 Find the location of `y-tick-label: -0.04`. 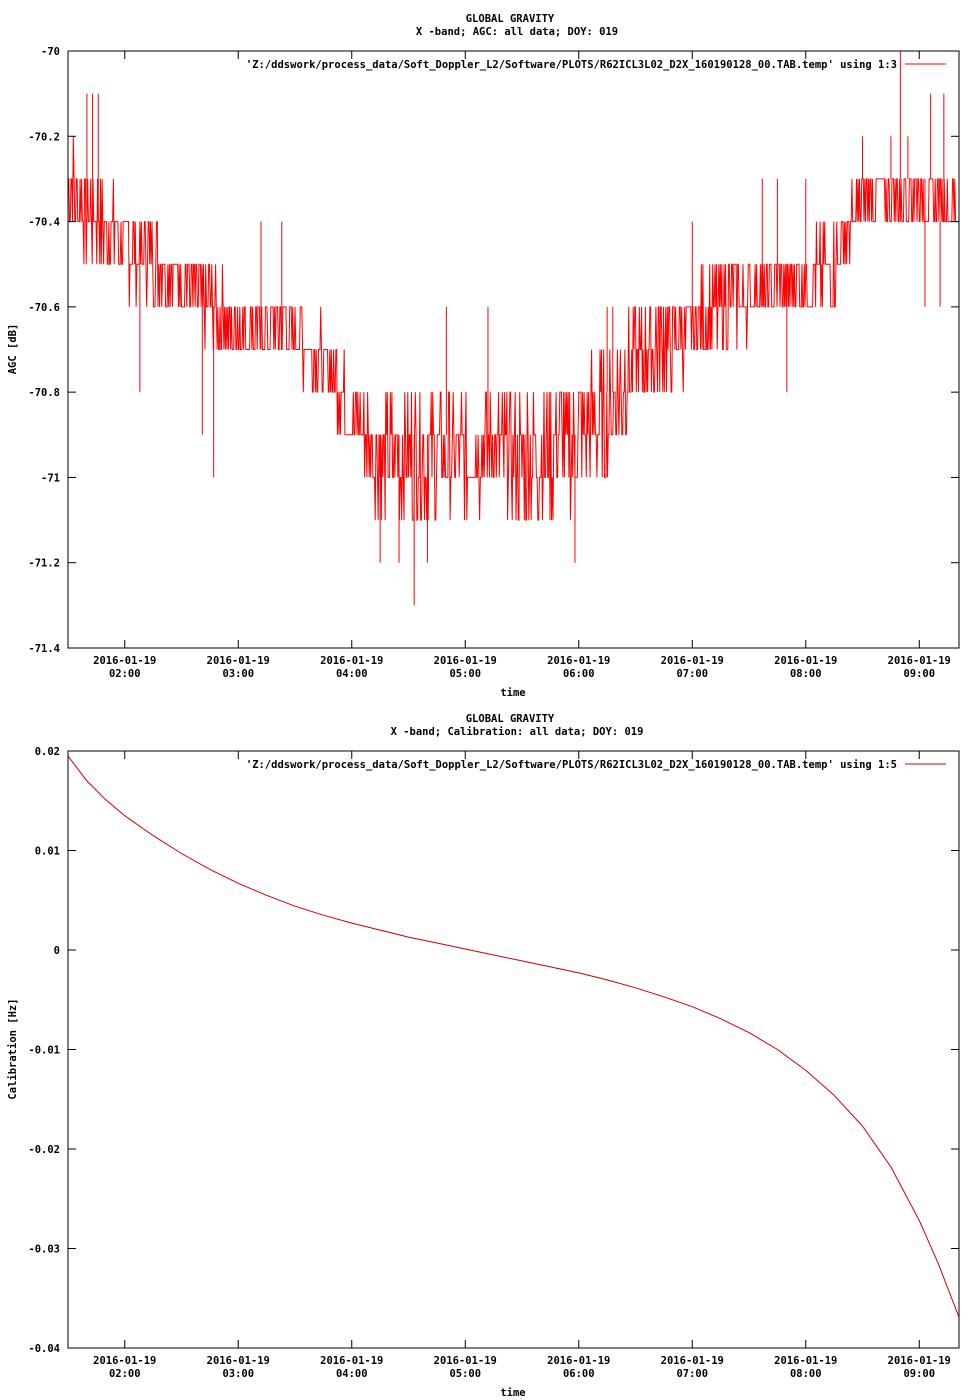

y-tick-label: -0.04 is located at coordinates (44, 1349).